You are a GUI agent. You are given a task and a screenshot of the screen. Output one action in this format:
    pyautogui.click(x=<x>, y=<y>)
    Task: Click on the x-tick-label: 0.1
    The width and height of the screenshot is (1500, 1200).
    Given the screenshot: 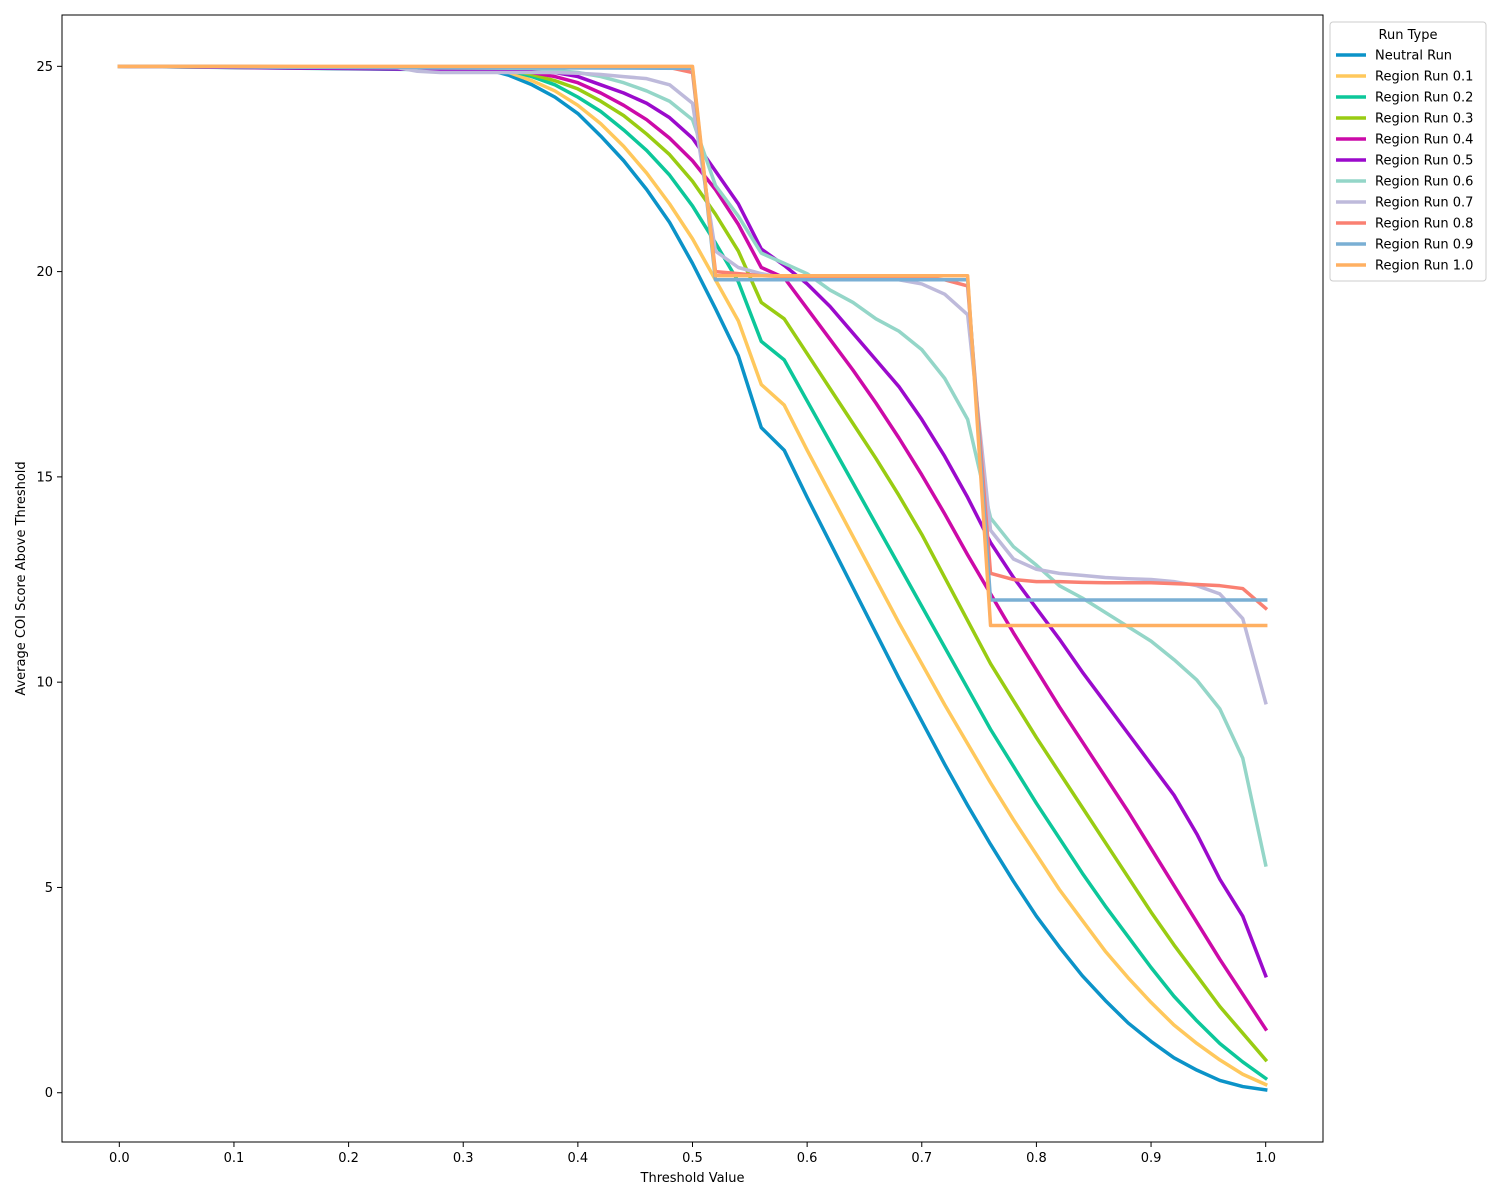 What is the action you would take?
    pyautogui.click(x=234, y=1158)
    